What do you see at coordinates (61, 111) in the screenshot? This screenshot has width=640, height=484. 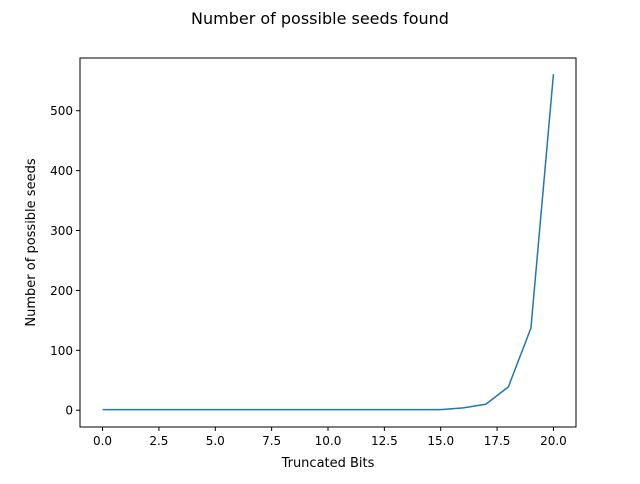 I see `y-tick-label: 500` at bounding box center [61, 111].